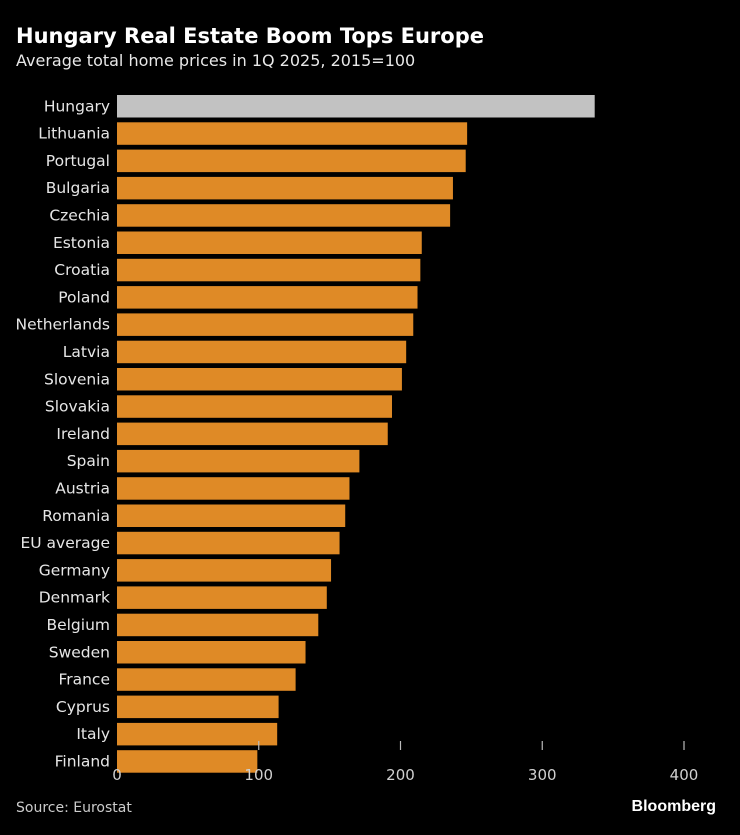 The width and height of the screenshot is (740, 835). Describe the element at coordinates (231, 515) in the screenshot. I see `bar-romania` at that location.